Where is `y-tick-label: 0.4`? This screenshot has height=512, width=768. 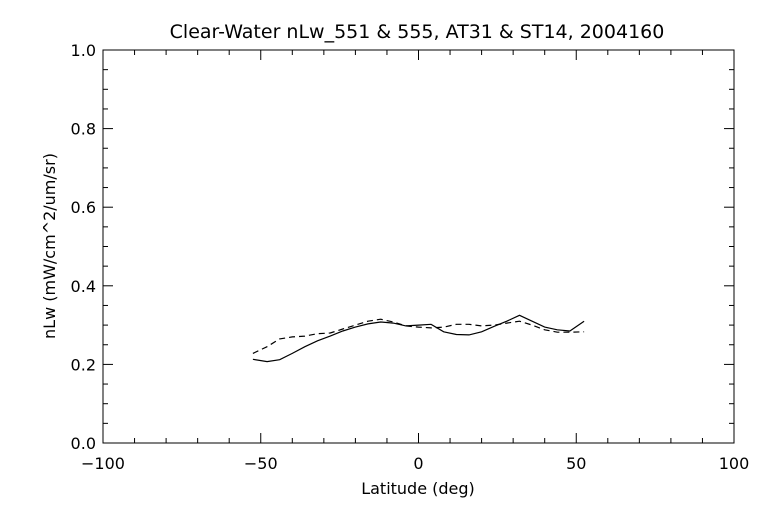 y-tick-label: 0.4 is located at coordinates (83, 286).